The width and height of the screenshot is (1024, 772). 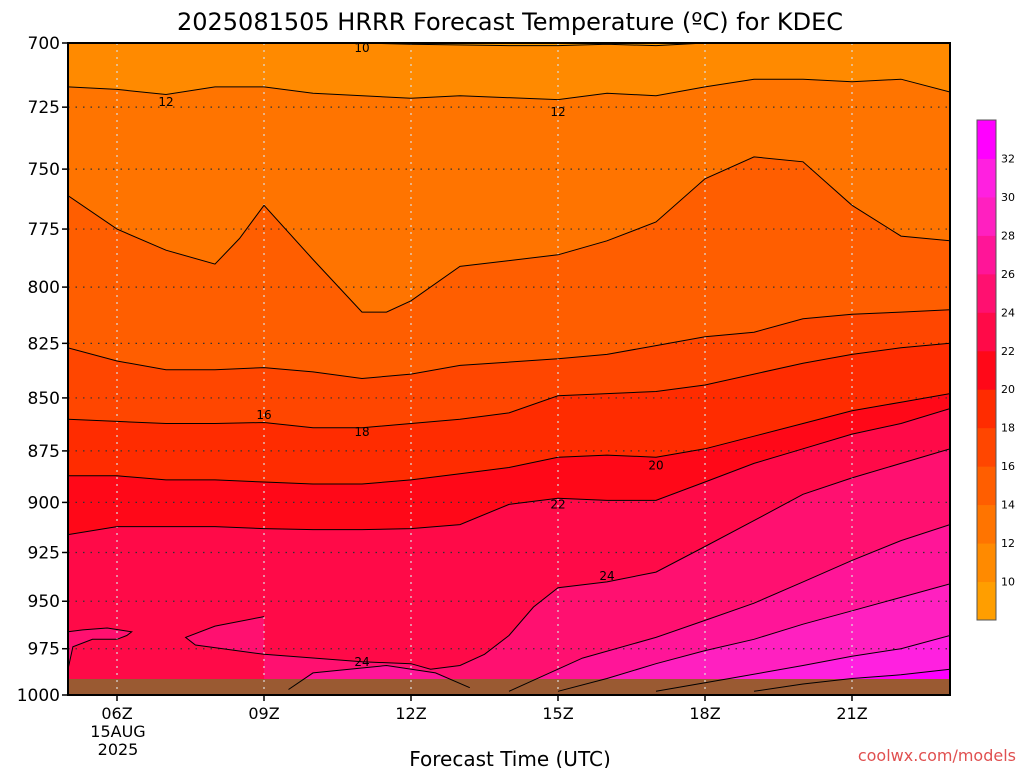 What do you see at coordinates (1008, 312) in the screenshot?
I see `colorbar-tick-label: 24` at bounding box center [1008, 312].